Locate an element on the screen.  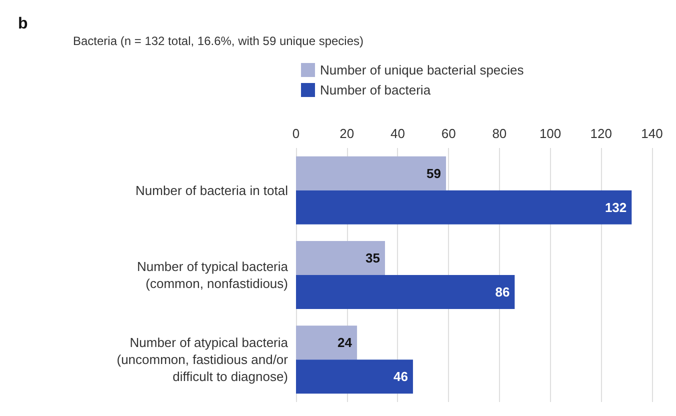
y-tick-label: Number of typical bacteria (common, nonfastidious) is located at coordinates (212, 275).